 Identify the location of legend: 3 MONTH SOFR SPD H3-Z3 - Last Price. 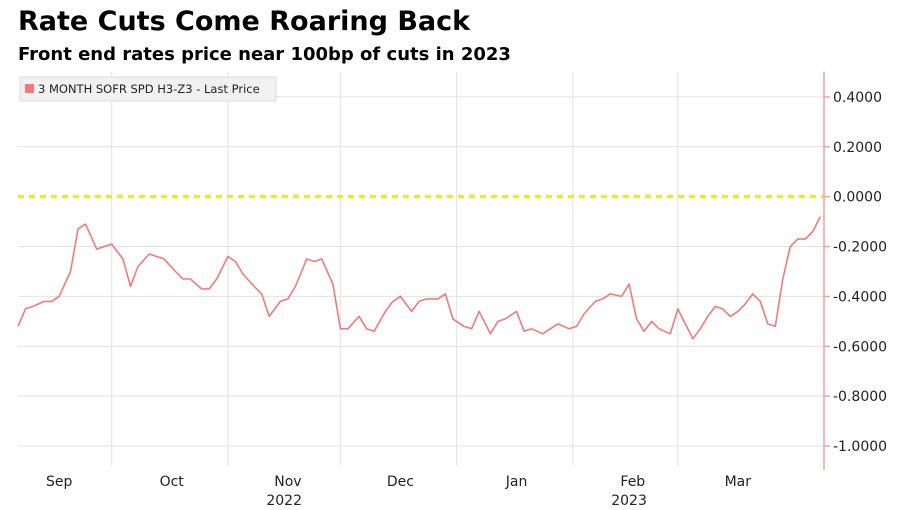
(148, 89).